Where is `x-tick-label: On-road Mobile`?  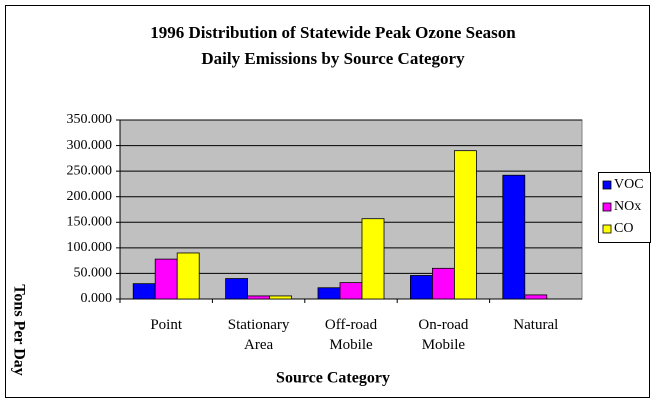
x-tick-label: On-road Mobile is located at coordinates (443, 335).